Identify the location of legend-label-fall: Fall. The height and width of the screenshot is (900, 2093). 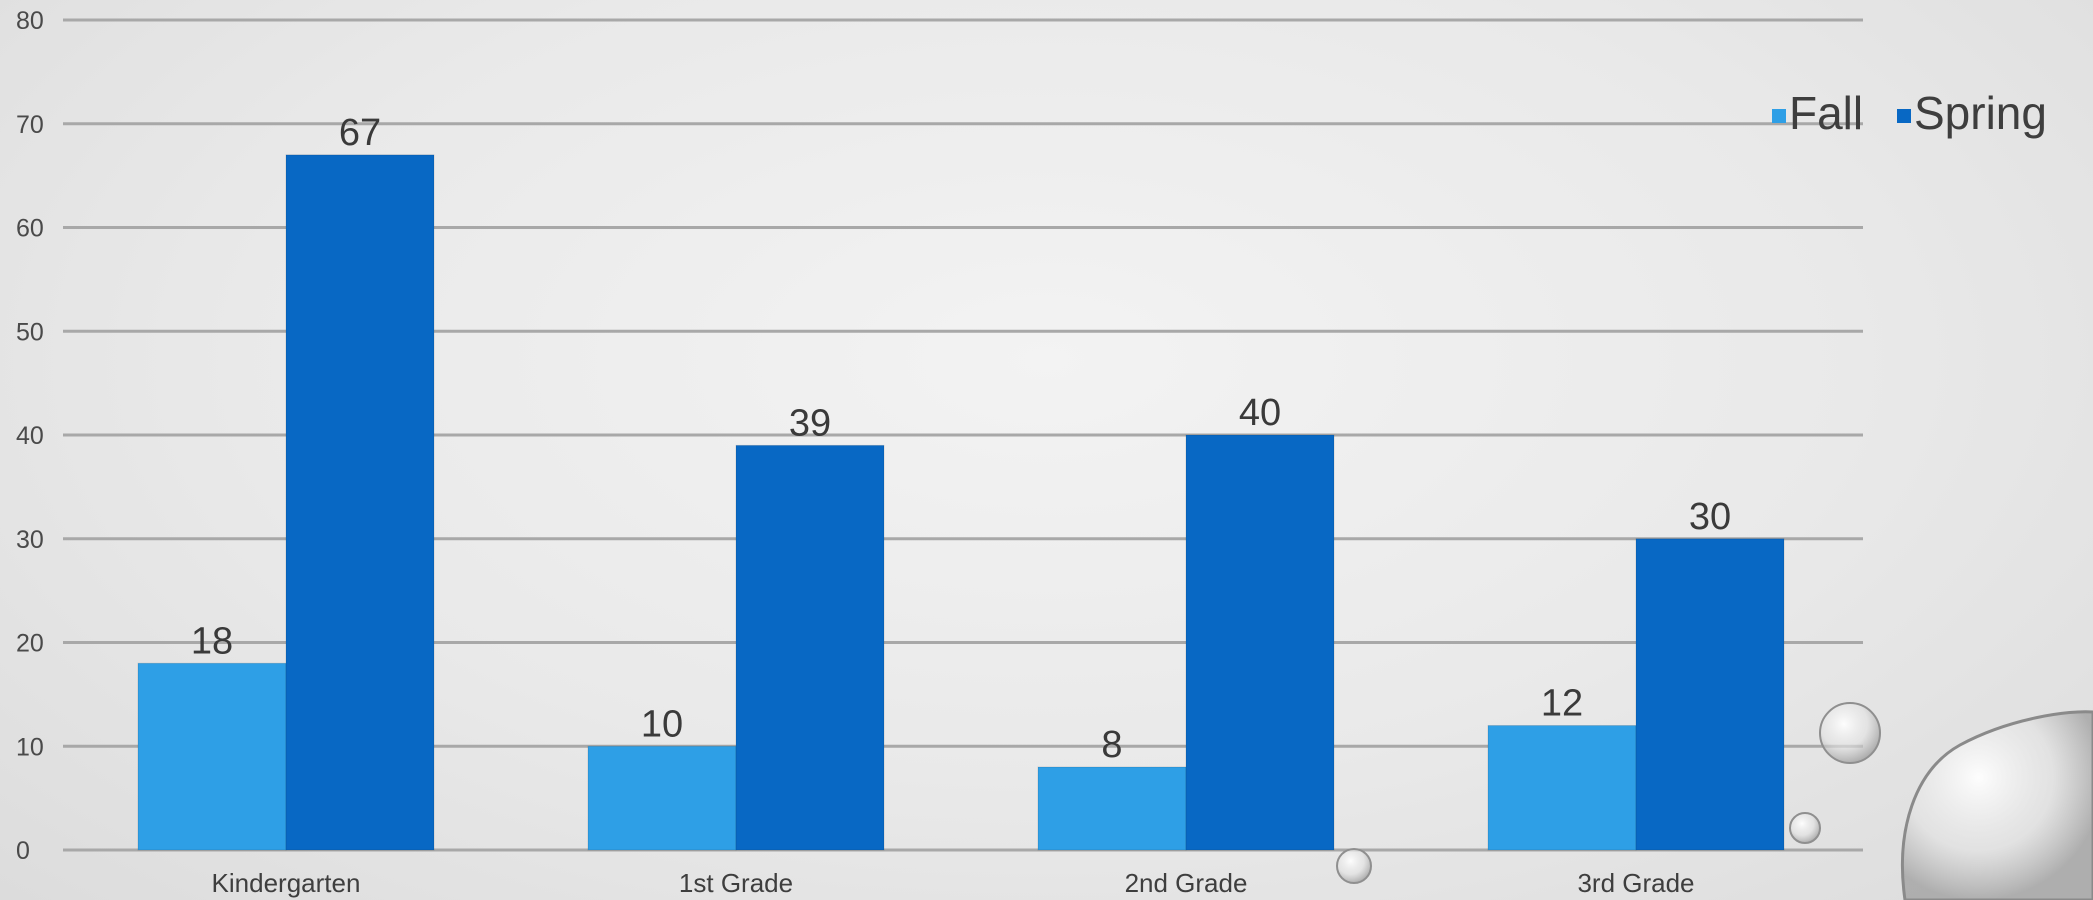
(1826, 113).